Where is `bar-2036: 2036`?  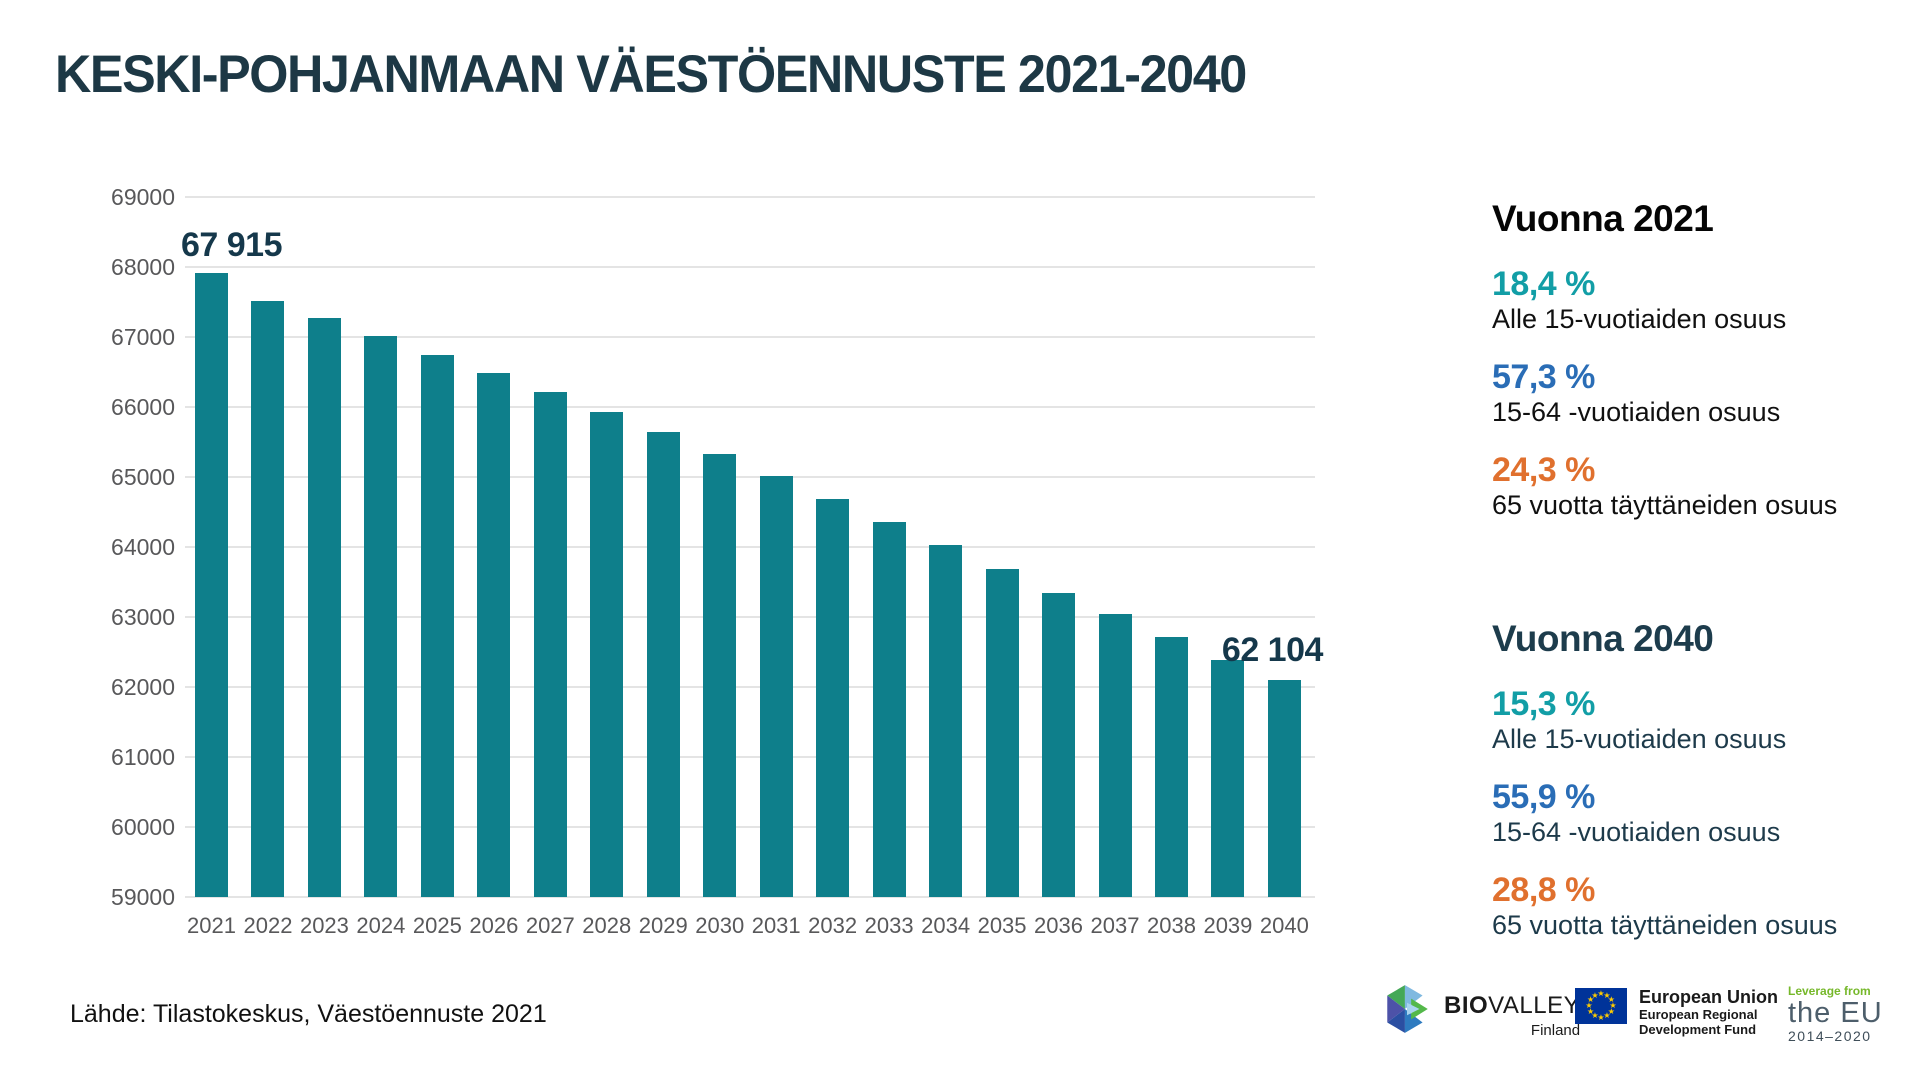
bar-2036: 2036 is located at coordinates (1058, 765).